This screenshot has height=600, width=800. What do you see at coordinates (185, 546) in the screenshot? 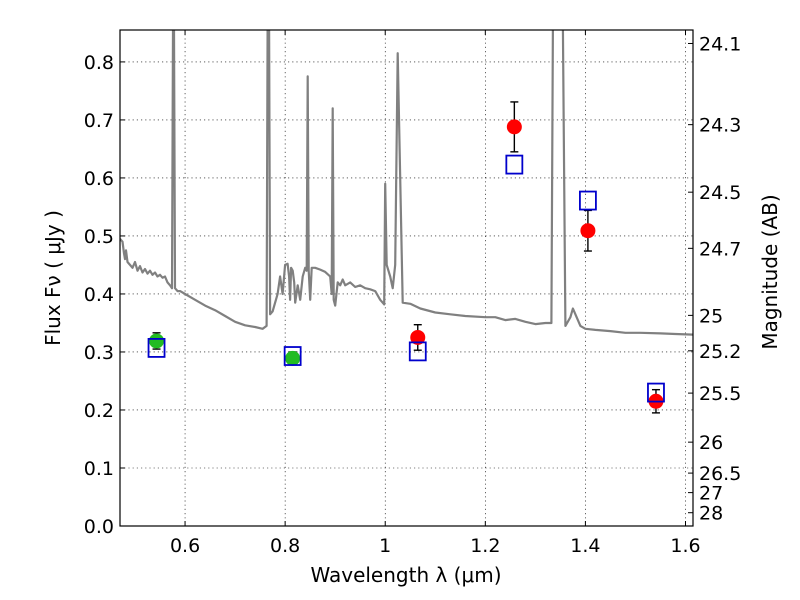
I see `x-tick-label: 0.6` at bounding box center [185, 546].